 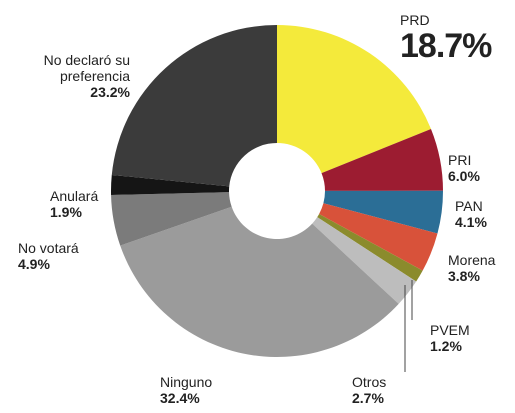 What do you see at coordinates (368, 398) in the screenshot?
I see `value-label: 2.7%` at bounding box center [368, 398].